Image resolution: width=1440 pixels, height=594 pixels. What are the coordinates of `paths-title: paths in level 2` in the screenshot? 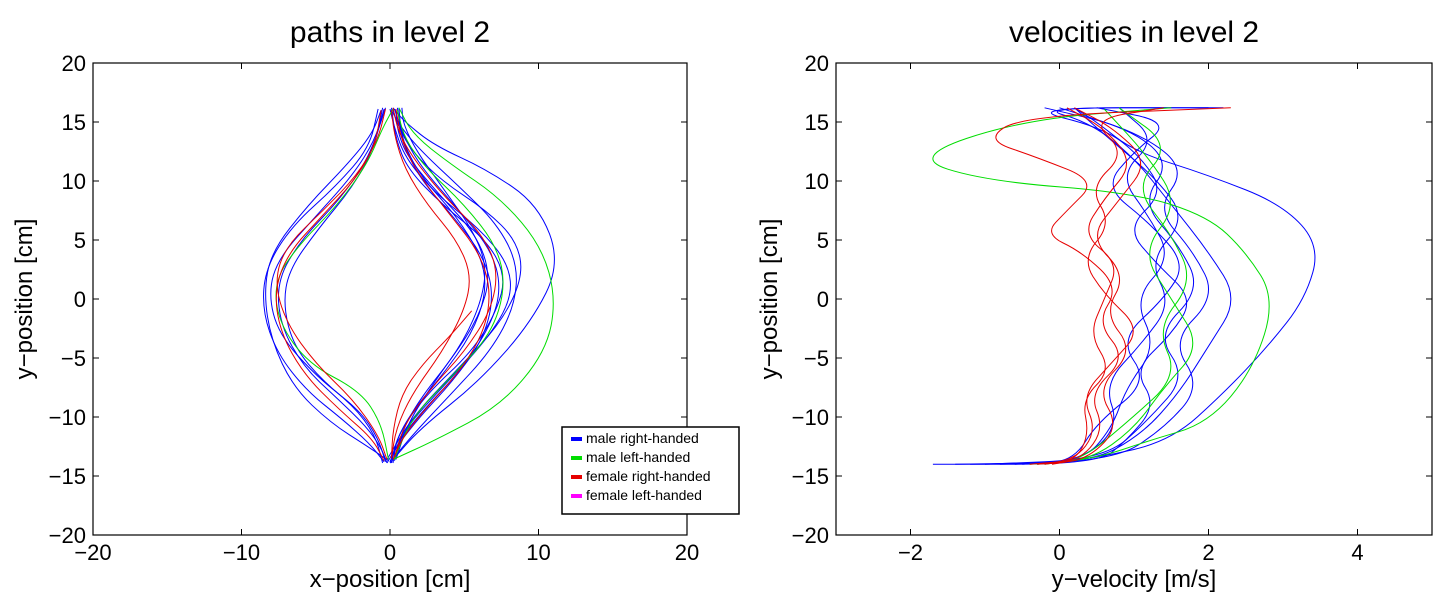 It's located at (390, 32).